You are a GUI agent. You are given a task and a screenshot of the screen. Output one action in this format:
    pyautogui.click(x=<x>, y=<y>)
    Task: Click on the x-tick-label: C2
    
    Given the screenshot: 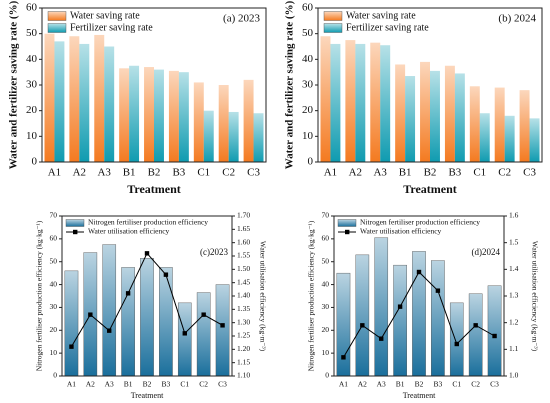 What is the action you would take?
    pyautogui.click(x=504, y=173)
    